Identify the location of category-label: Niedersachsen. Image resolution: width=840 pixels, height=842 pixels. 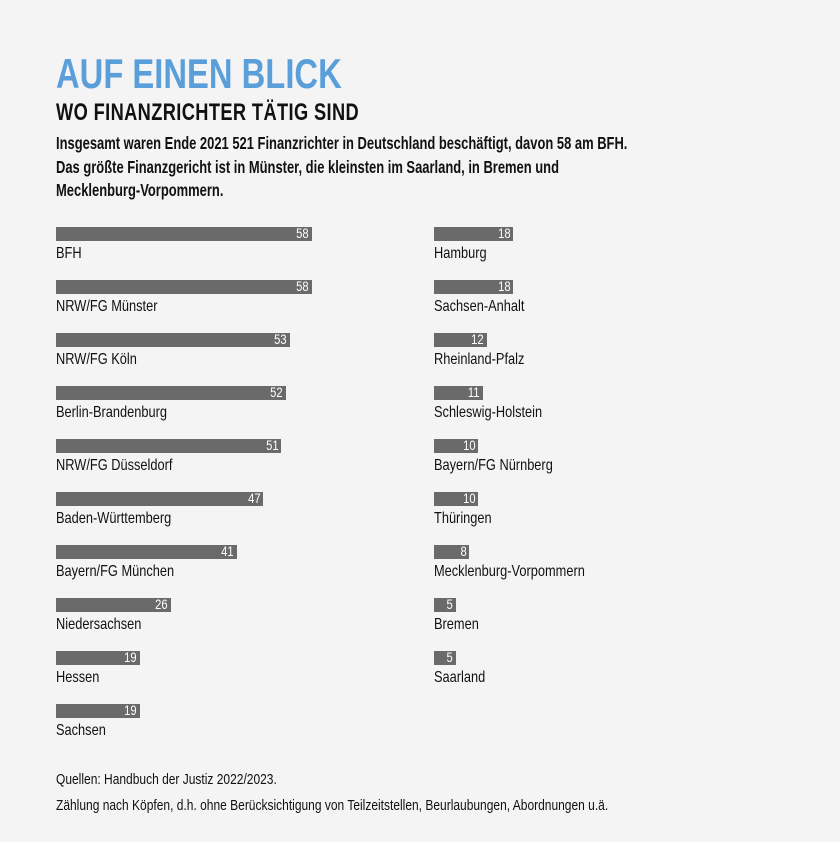
(99, 624).